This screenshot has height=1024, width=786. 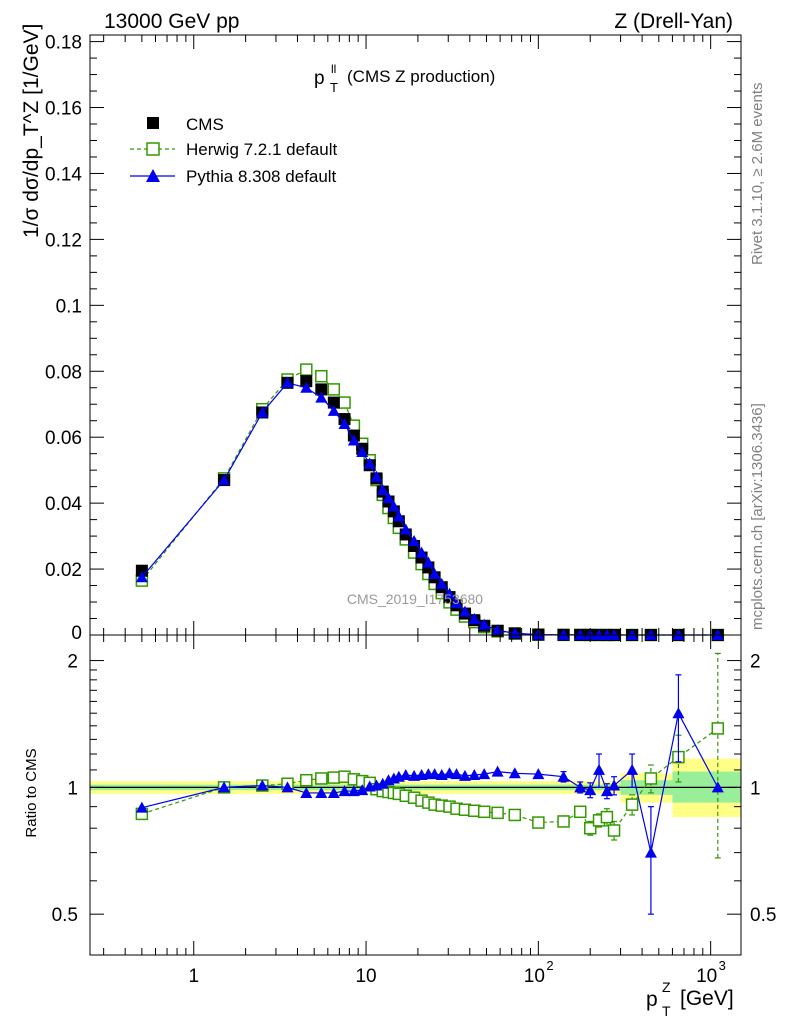 I want to click on x-tick-label-exp: 3, so click(x=722, y=965).